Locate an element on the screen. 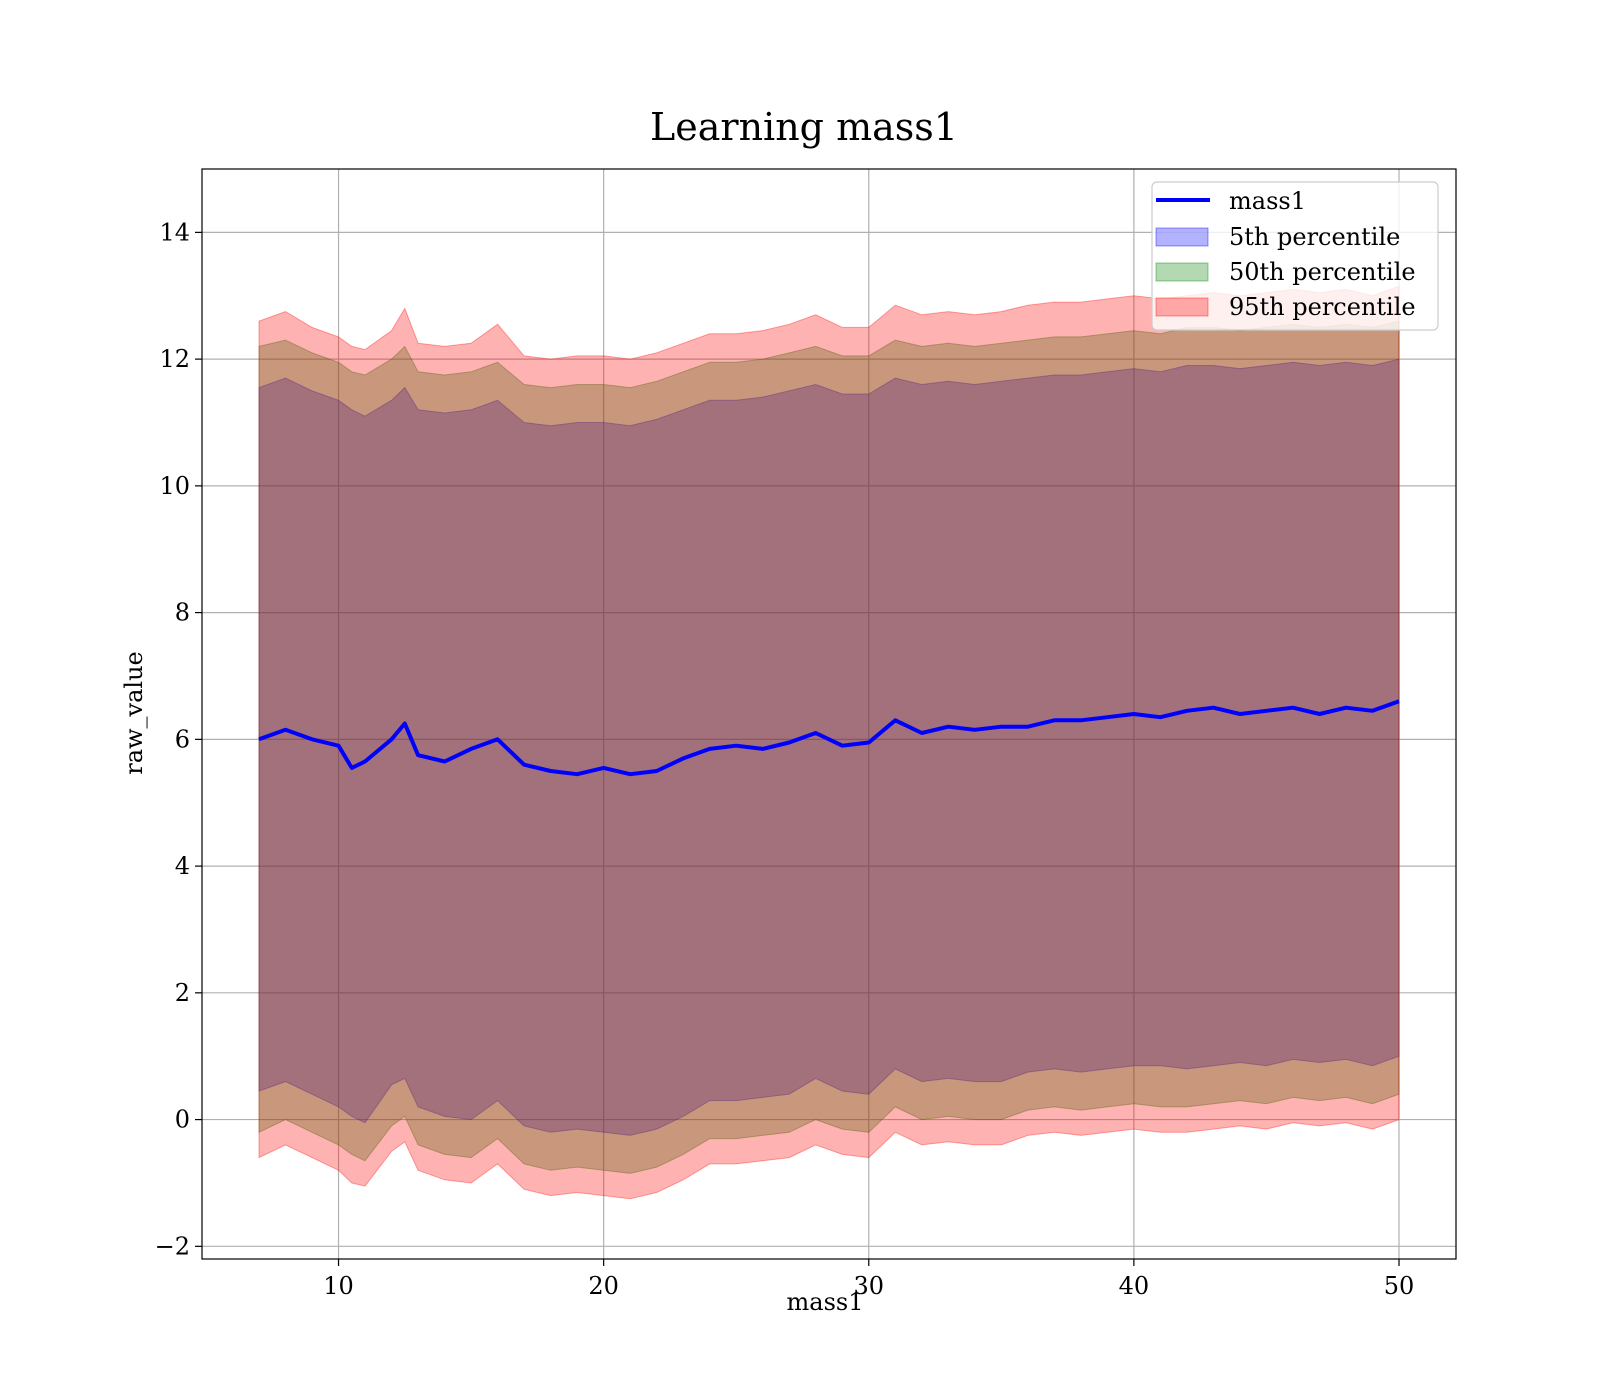 The width and height of the screenshot is (1600, 1400). x-tick-label: 20 is located at coordinates (603, 1286).